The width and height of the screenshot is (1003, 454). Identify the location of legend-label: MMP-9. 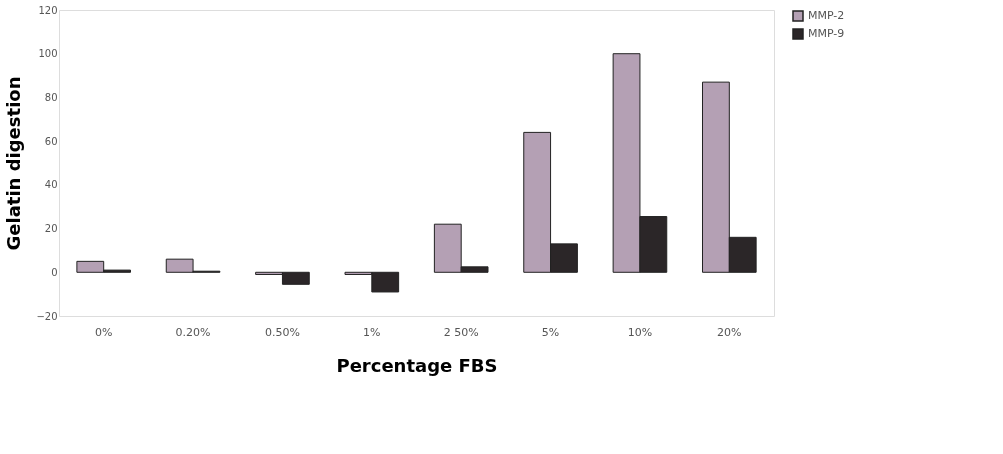
(826, 33).